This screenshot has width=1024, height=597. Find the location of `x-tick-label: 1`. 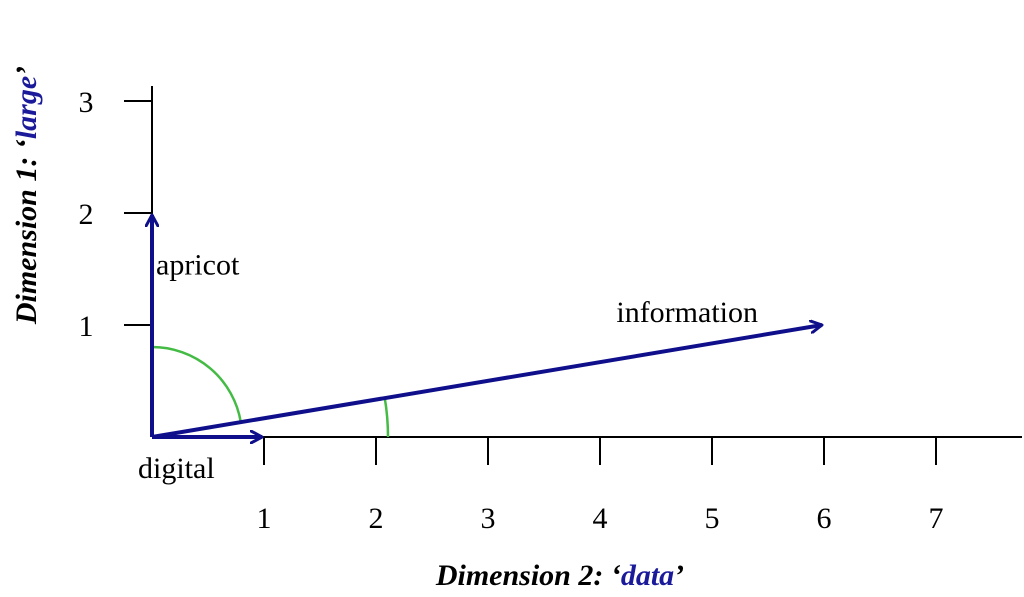

x-tick-label: 1 is located at coordinates (264, 518).